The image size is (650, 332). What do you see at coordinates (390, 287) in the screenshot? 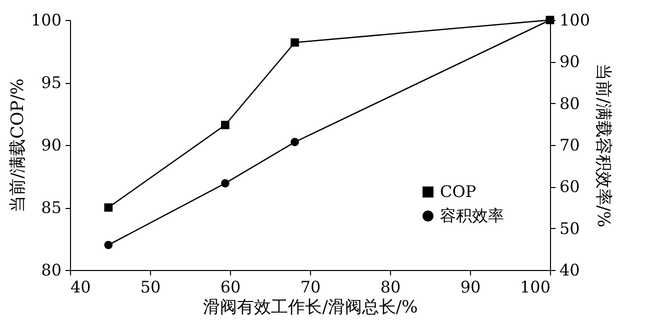
I see `x-tick-label: 80` at bounding box center [390, 287].